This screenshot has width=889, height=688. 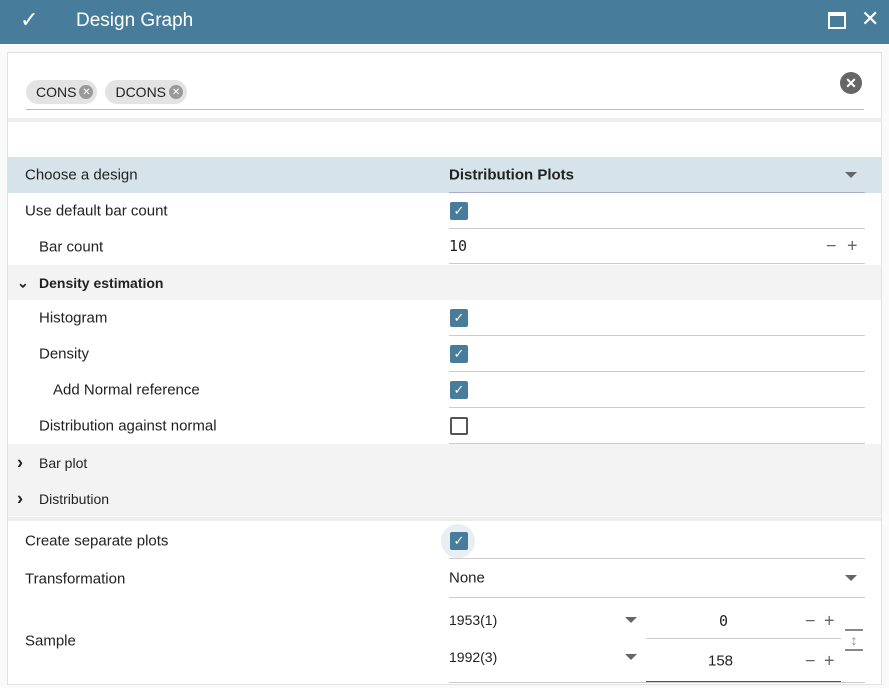 What do you see at coordinates (75, 578) in the screenshot?
I see `label: Transformation` at bounding box center [75, 578].